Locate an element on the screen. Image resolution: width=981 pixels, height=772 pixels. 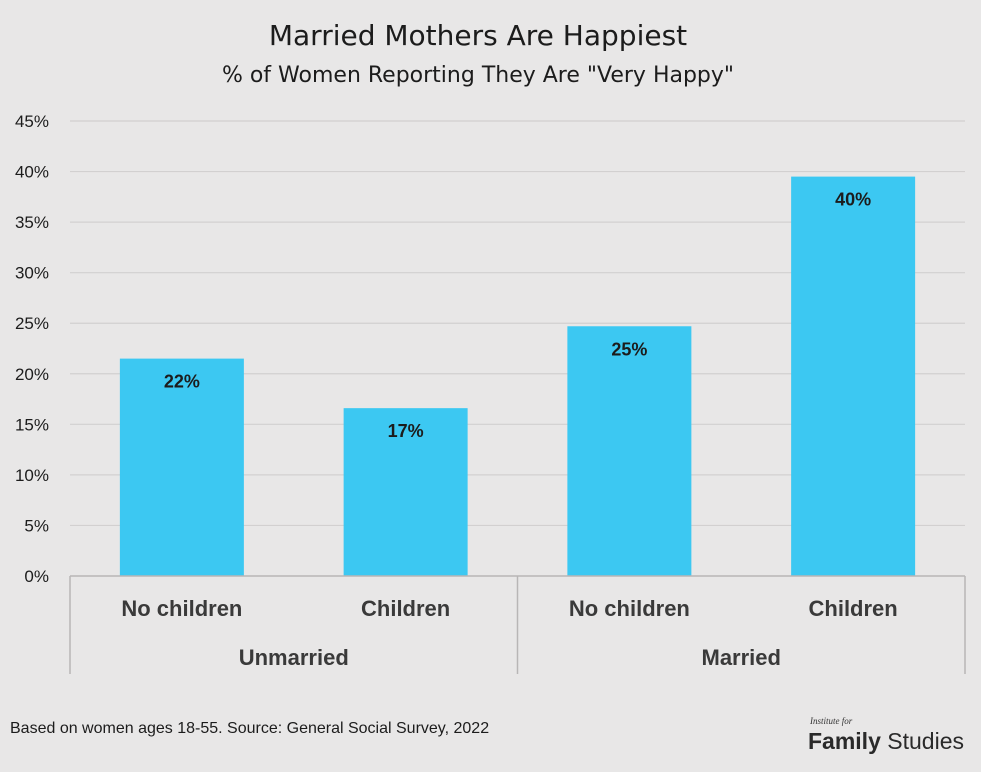
logo-small-text: Institute for is located at coordinates (831, 721).